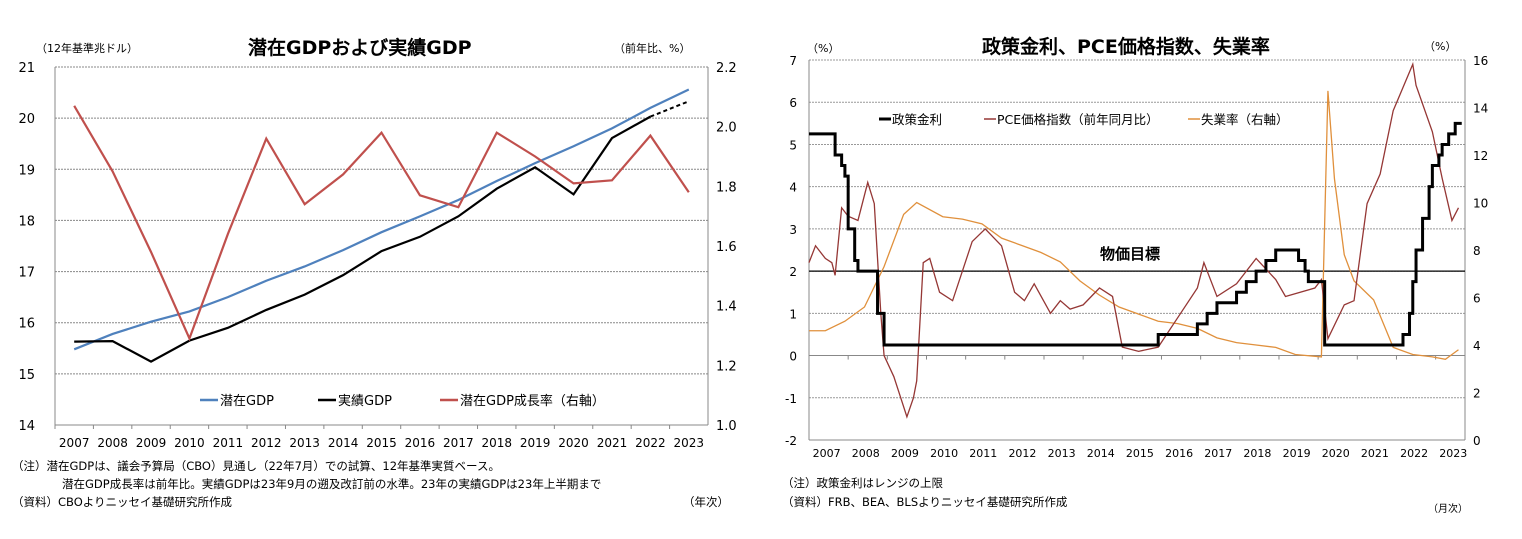  I want to click on right-chart-title: 政策金利、PCE価格指数、失業率, so click(1126, 47).